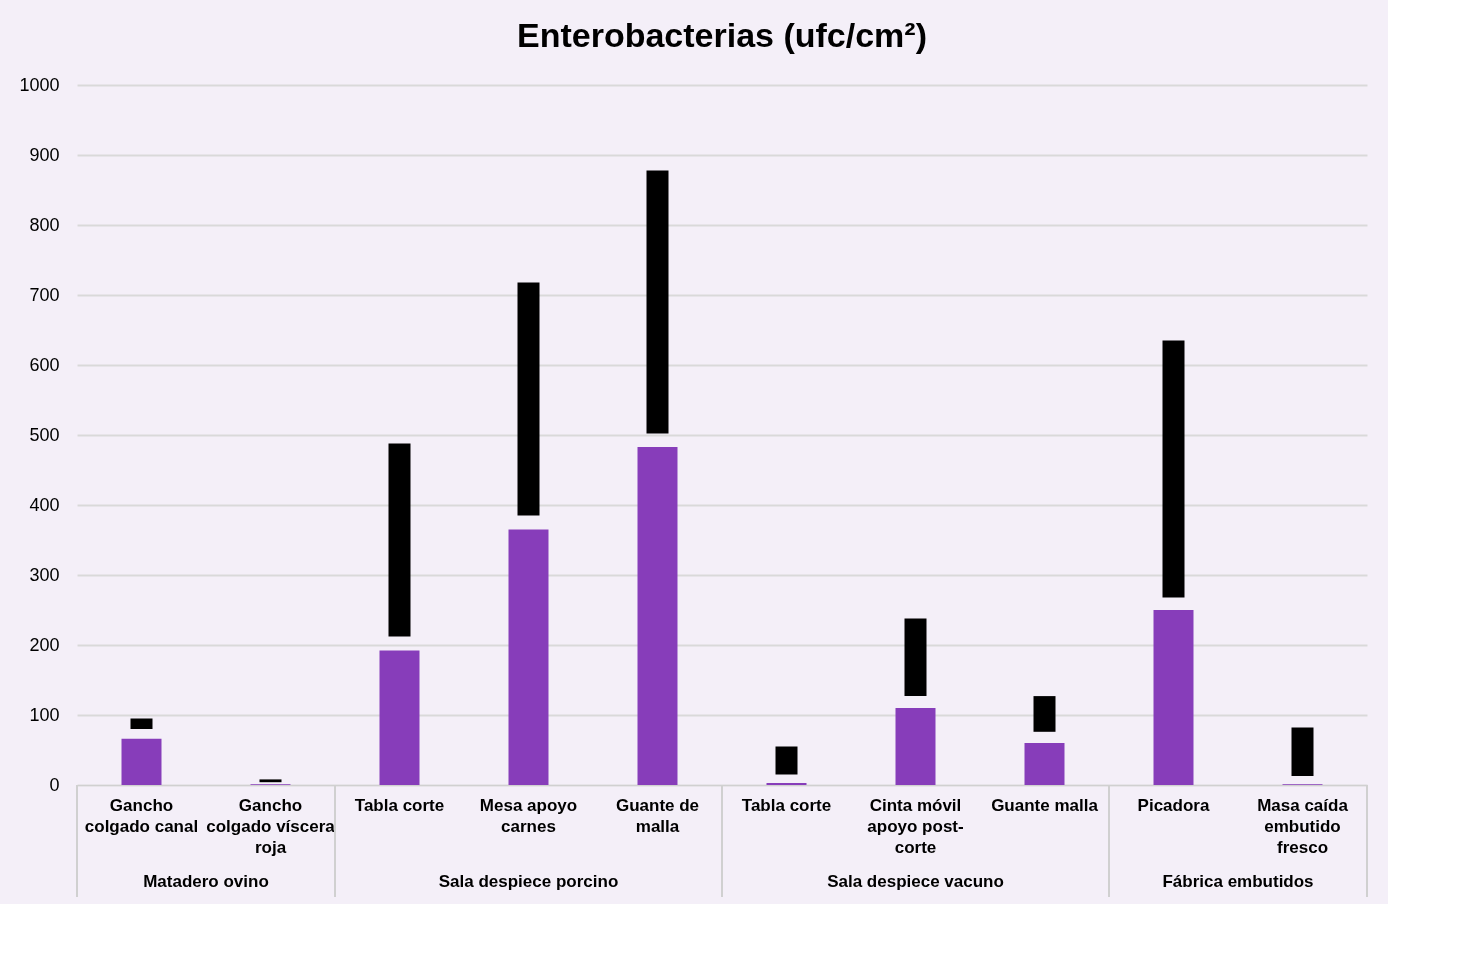  What do you see at coordinates (44, 434) in the screenshot?
I see `y-tick-label: 500` at bounding box center [44, 434].